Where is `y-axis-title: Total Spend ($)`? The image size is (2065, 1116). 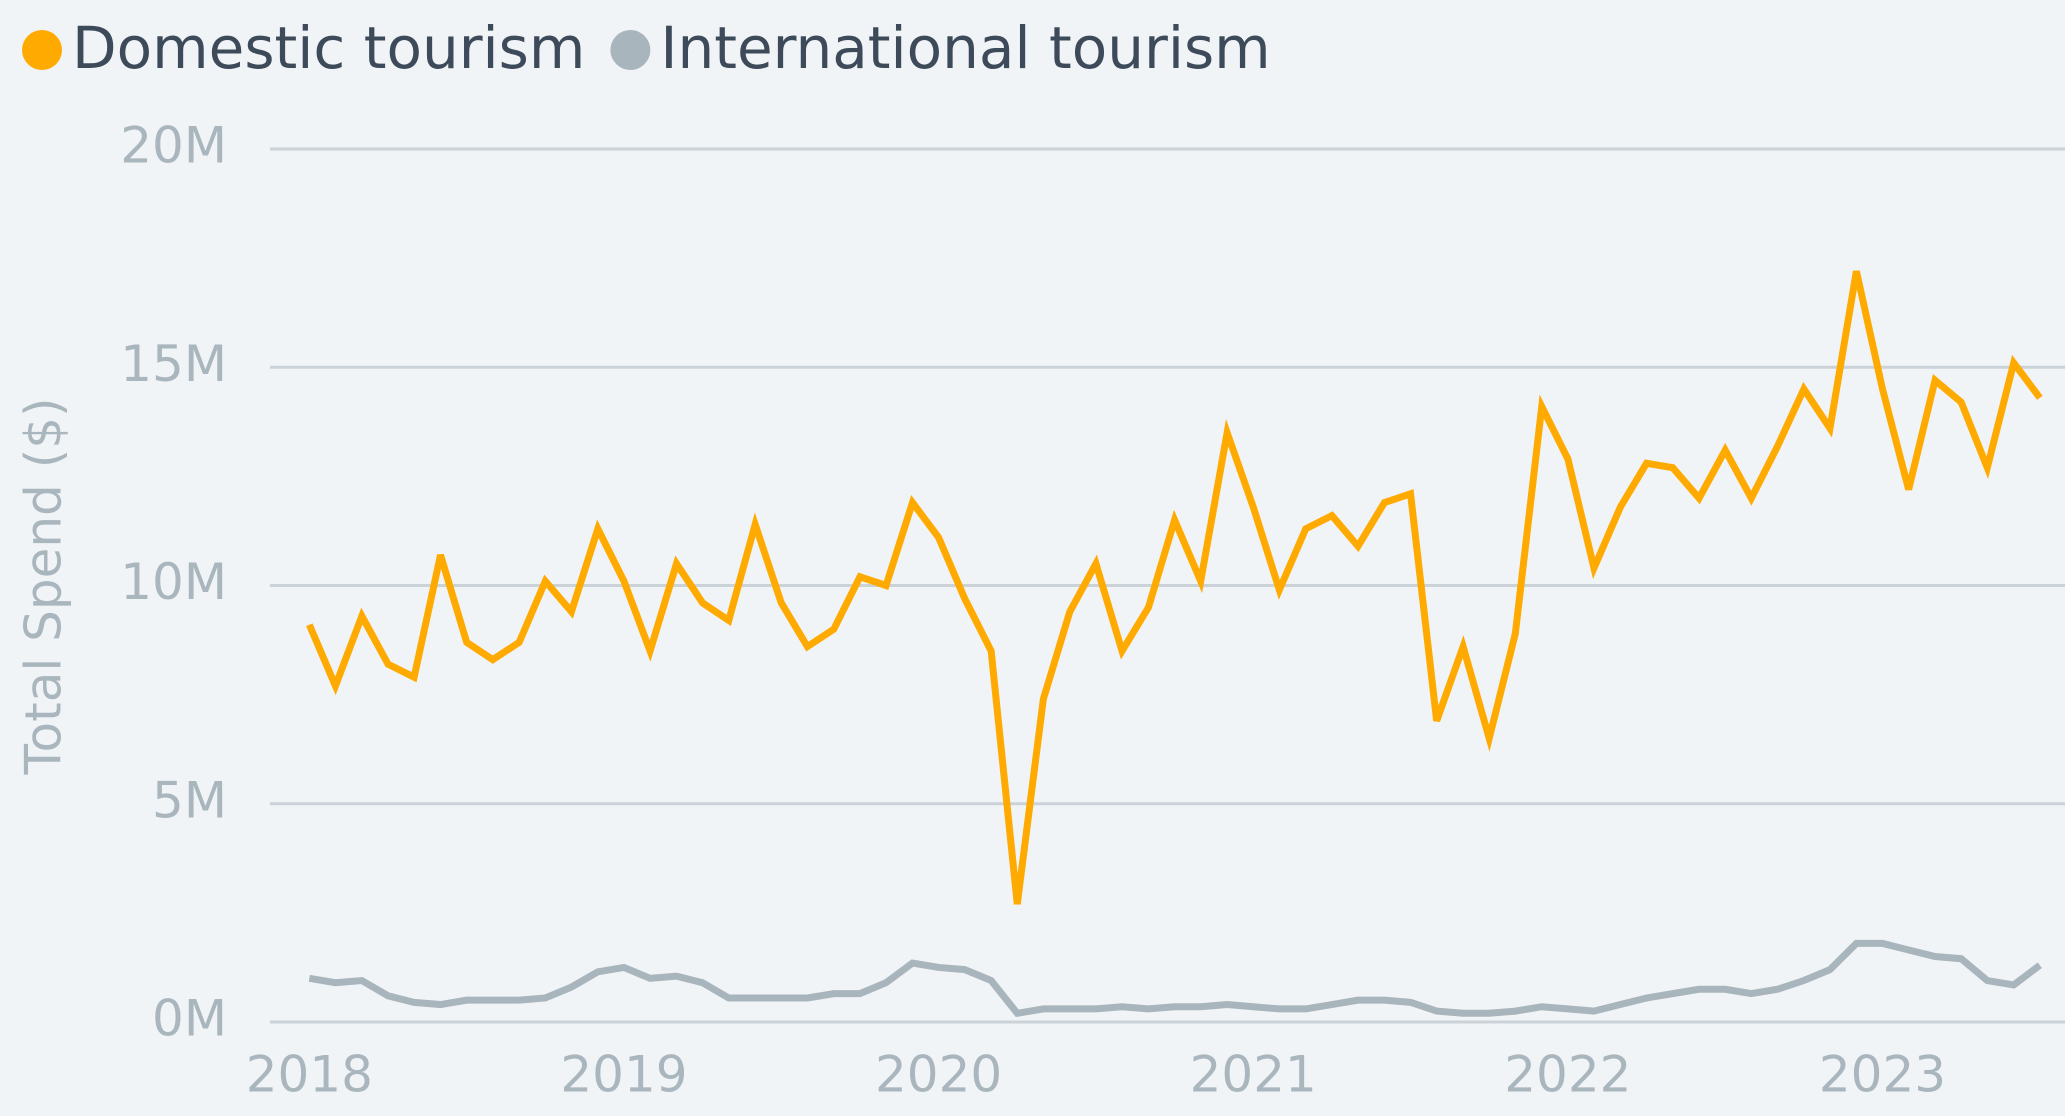 y-axis-title: Total Spend ($) is located at coordinates (44, 586).